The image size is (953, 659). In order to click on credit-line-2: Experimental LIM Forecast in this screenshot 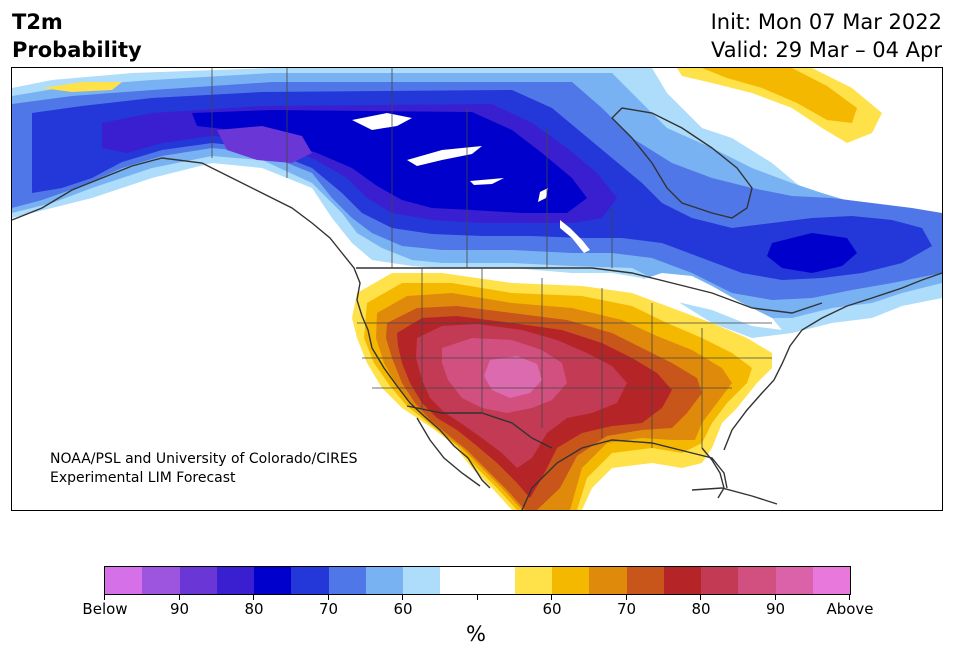, I will do `click(143, 478)`.